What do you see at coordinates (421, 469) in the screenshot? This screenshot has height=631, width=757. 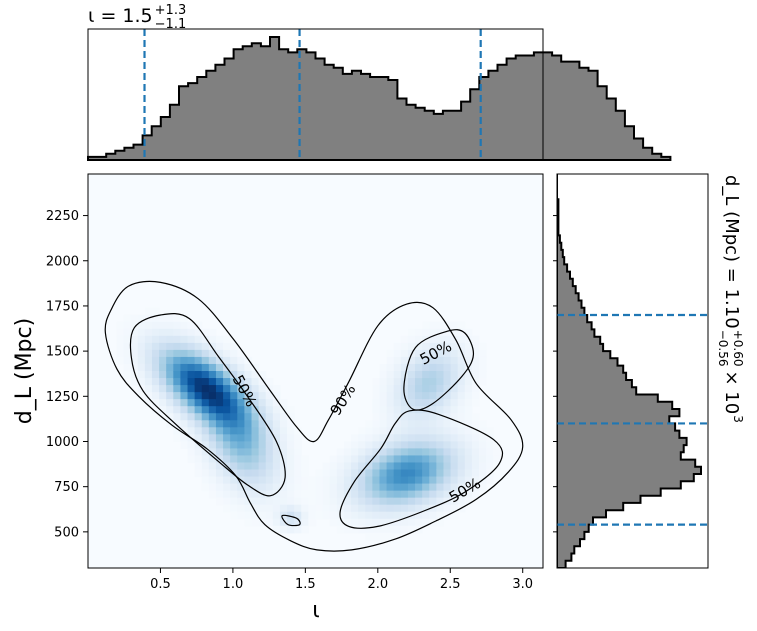 I see `contour-line` at bounding box center [421, 469].